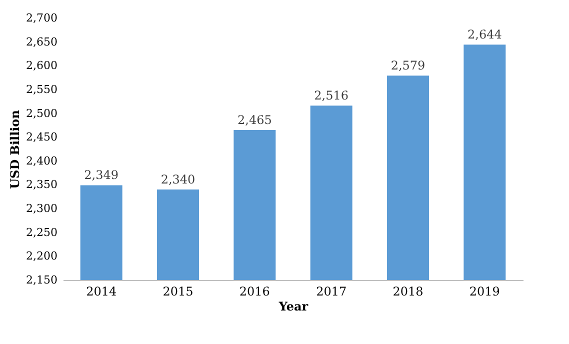 Image resolution: width=569 pixels, height=344 pixels. I want to click on x-tick-label: 2019, so click(484, 291).